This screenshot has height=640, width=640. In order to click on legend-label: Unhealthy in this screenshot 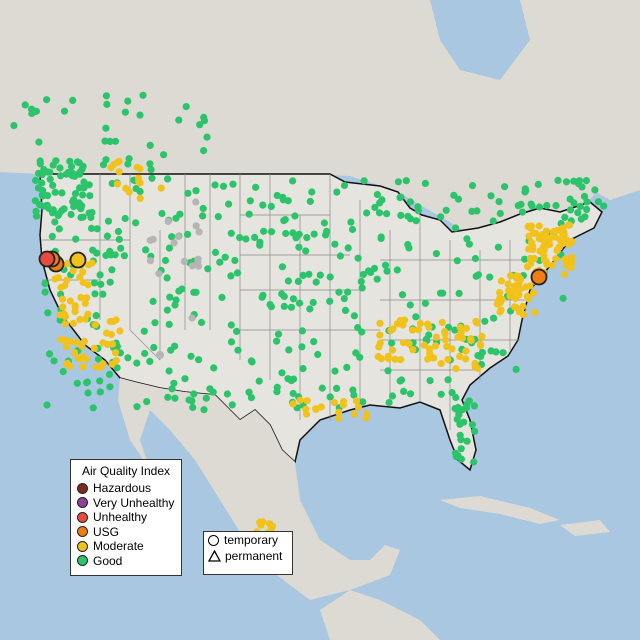, I will do `click(120, 517)`.